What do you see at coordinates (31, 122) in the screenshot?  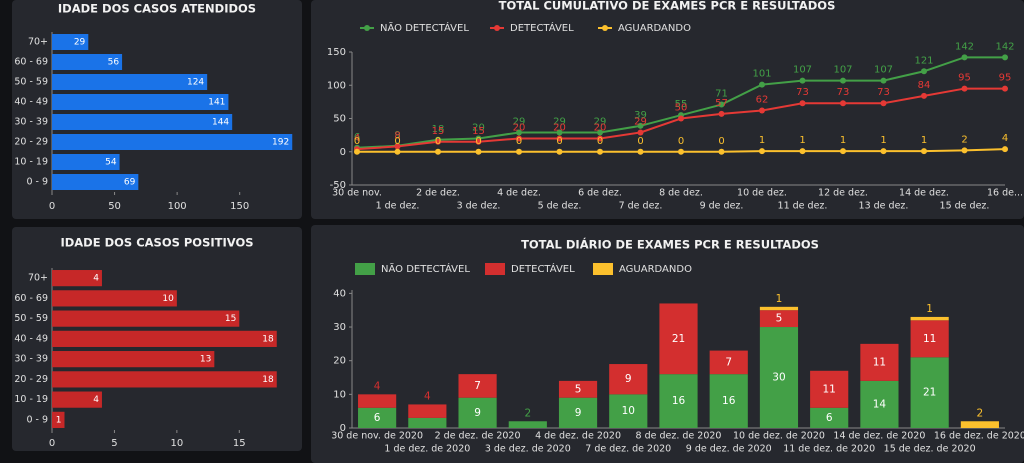 I see `y-tick-label: 30 - 39` at bounding box center [31, 122].